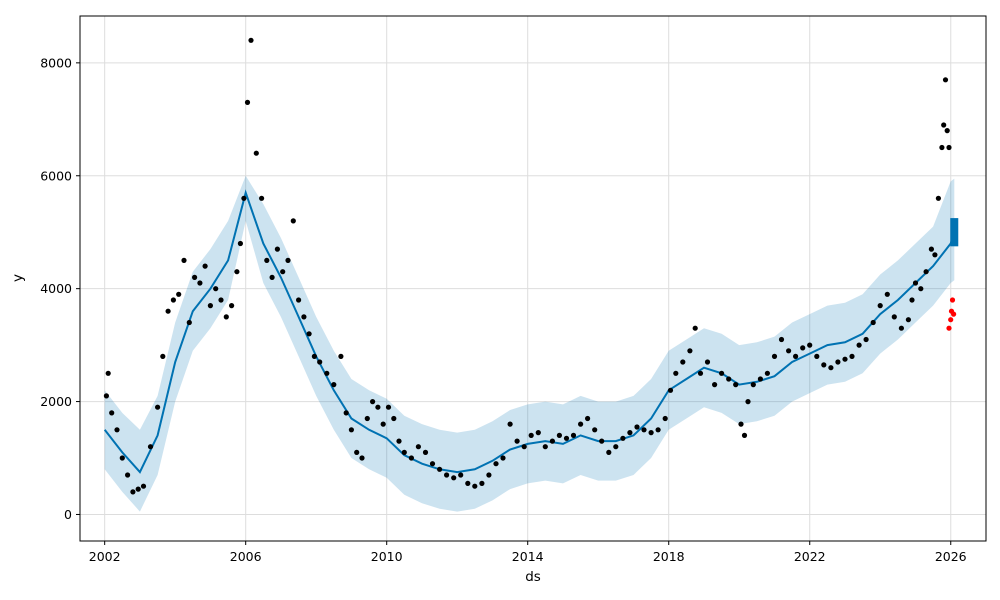  Describe the element at coordinates (528, 556) in the screenshot. I see `x-tick-label: 2014` at that location.